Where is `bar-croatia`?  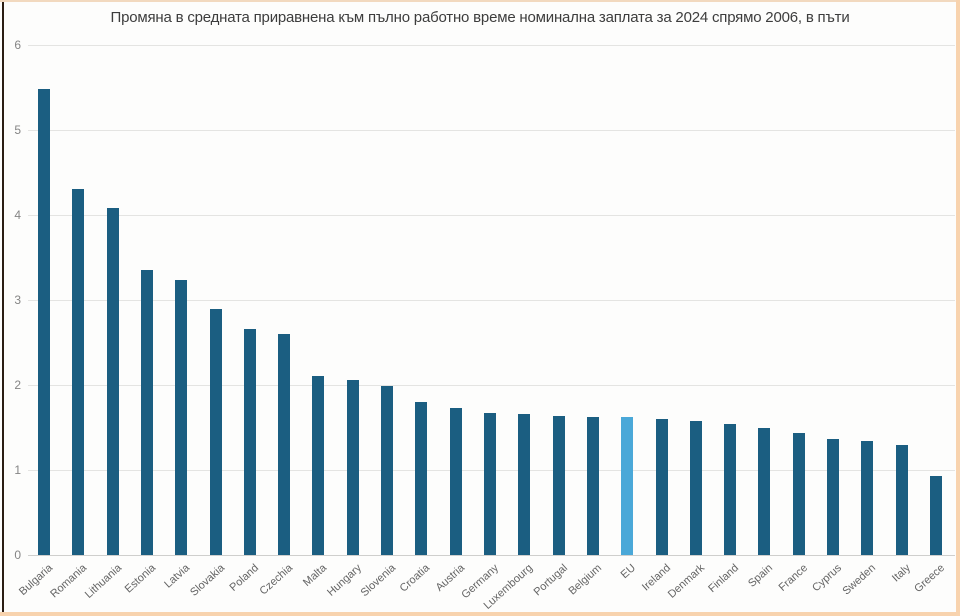
bar-croatia is located at coordinates (421, 478).